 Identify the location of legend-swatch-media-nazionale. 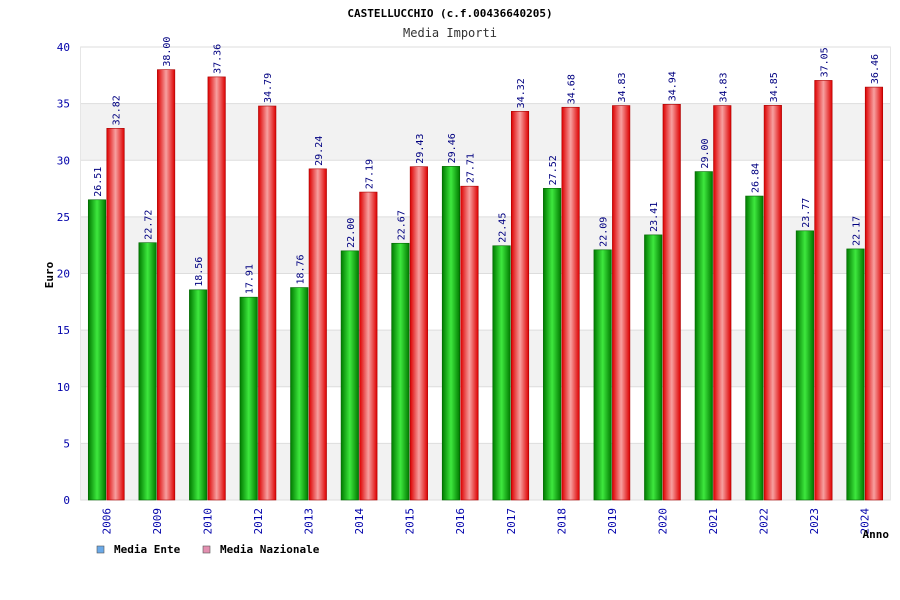
(206, 549).